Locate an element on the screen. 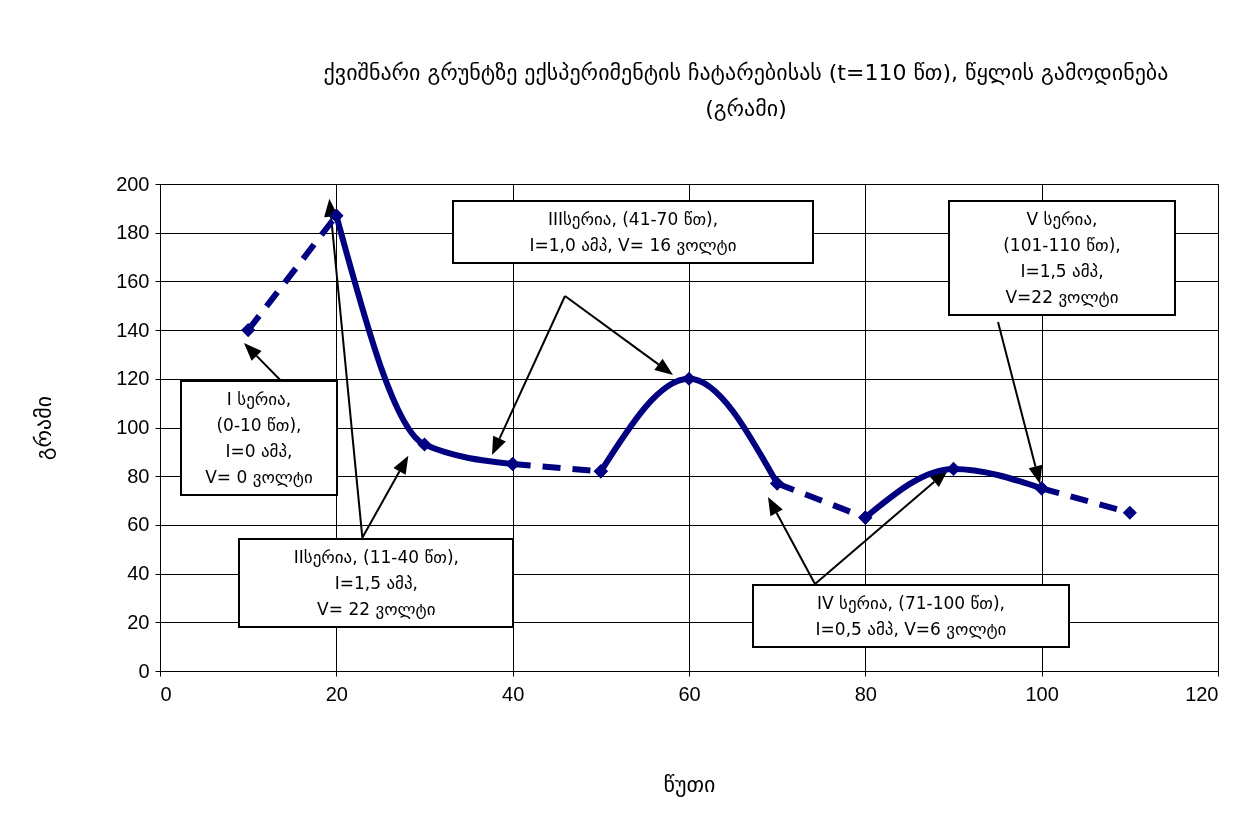 The width and height of the screenshot is (1251, 833). x-tick-label: 0 is located at coordinates (166, 693).